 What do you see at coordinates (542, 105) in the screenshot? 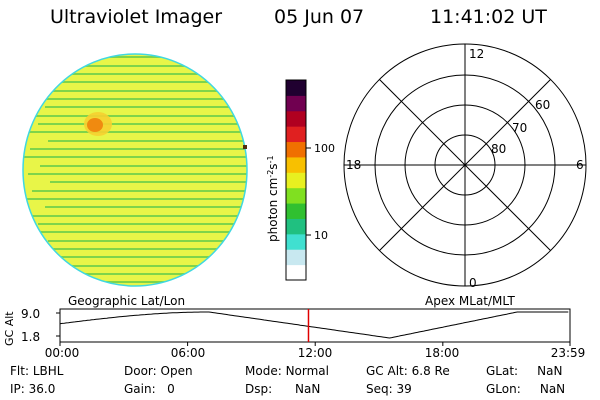
I see `mlat-label-60: 60` at bounding box center [542, 105].